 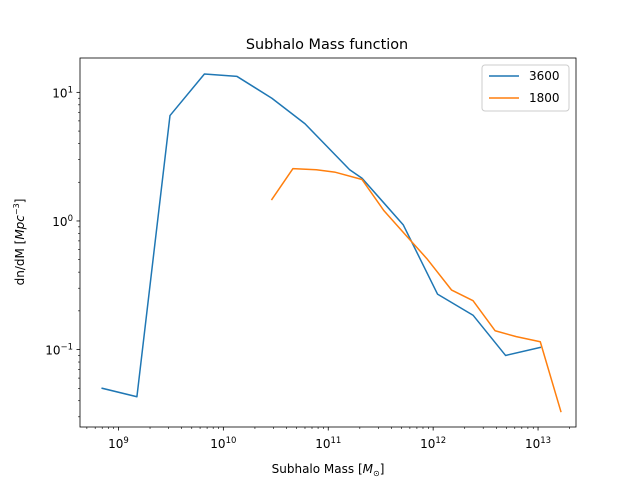 I want to click on x-tick-label: 1011, so click(x=328, y=443).